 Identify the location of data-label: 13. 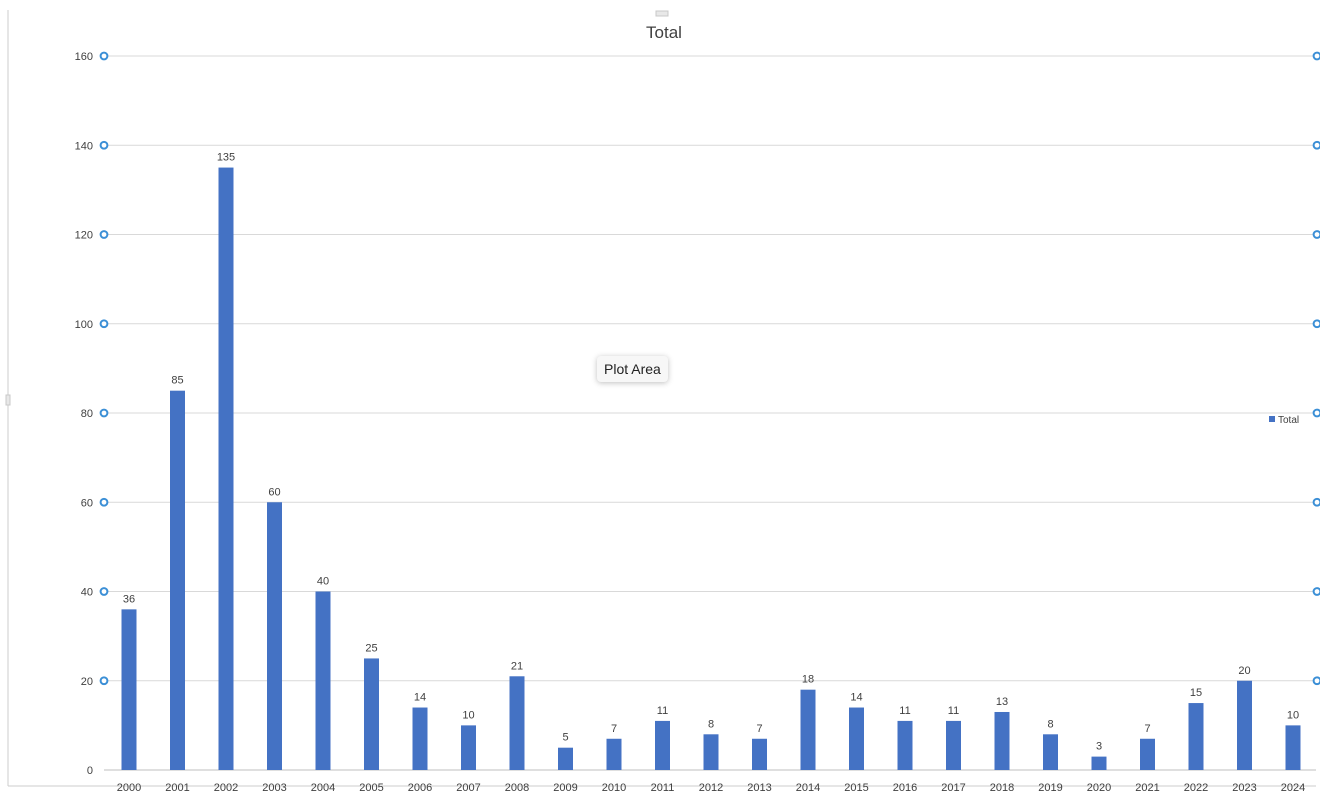
(1002, 702).